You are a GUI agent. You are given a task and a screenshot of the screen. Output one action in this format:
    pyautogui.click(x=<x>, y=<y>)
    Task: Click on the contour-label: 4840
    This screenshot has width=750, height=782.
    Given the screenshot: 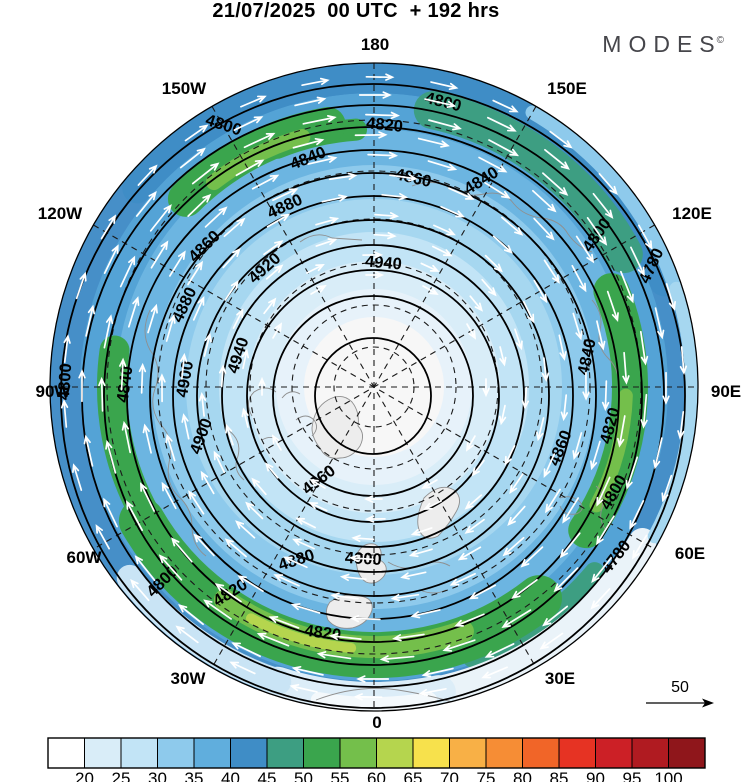 What is the action you would take?
    pyautogui.click(x=125, y=384)
    